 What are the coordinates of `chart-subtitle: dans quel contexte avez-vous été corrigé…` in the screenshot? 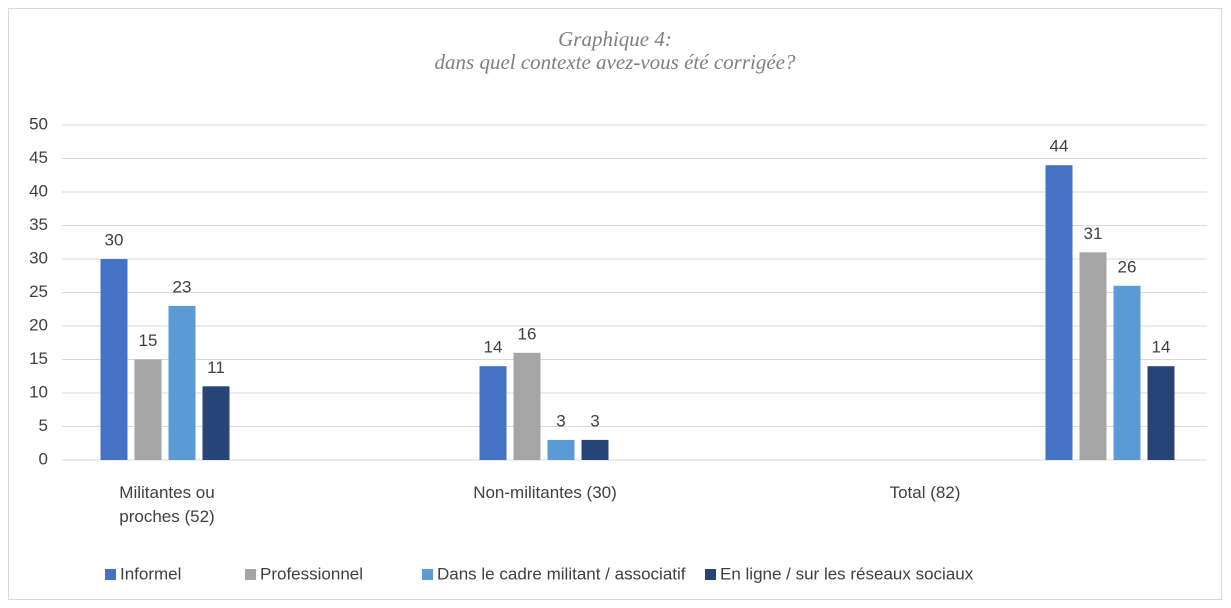 It's located at (615, 62).